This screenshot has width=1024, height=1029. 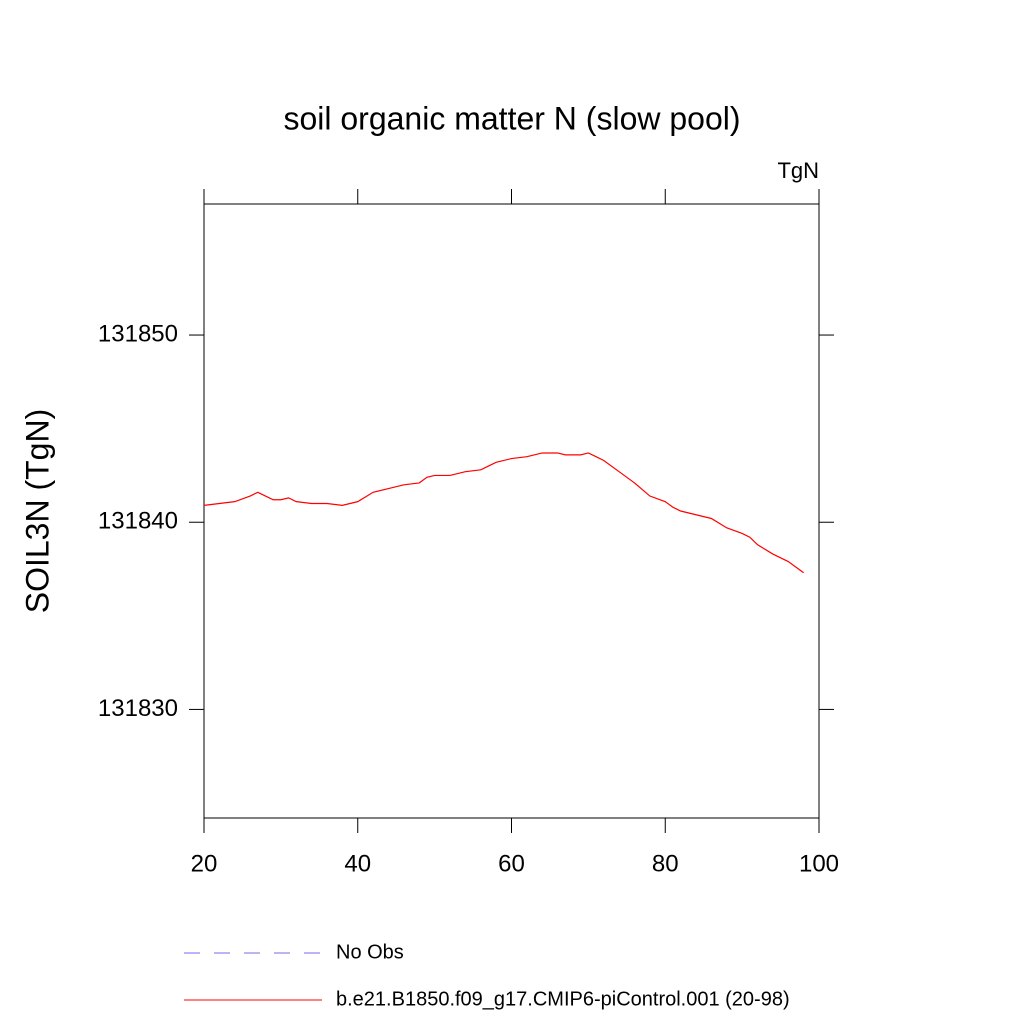 I want to click on legend-label: No Obs, so click(x=370, y=952).